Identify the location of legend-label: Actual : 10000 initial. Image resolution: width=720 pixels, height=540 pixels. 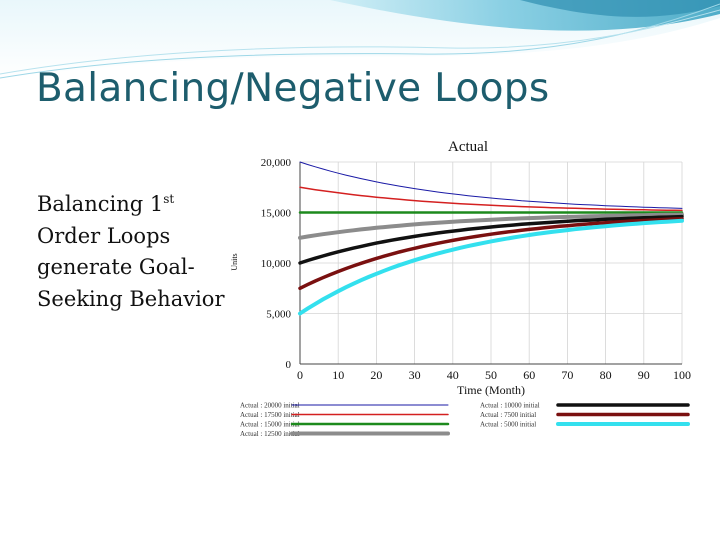
(510, 406).